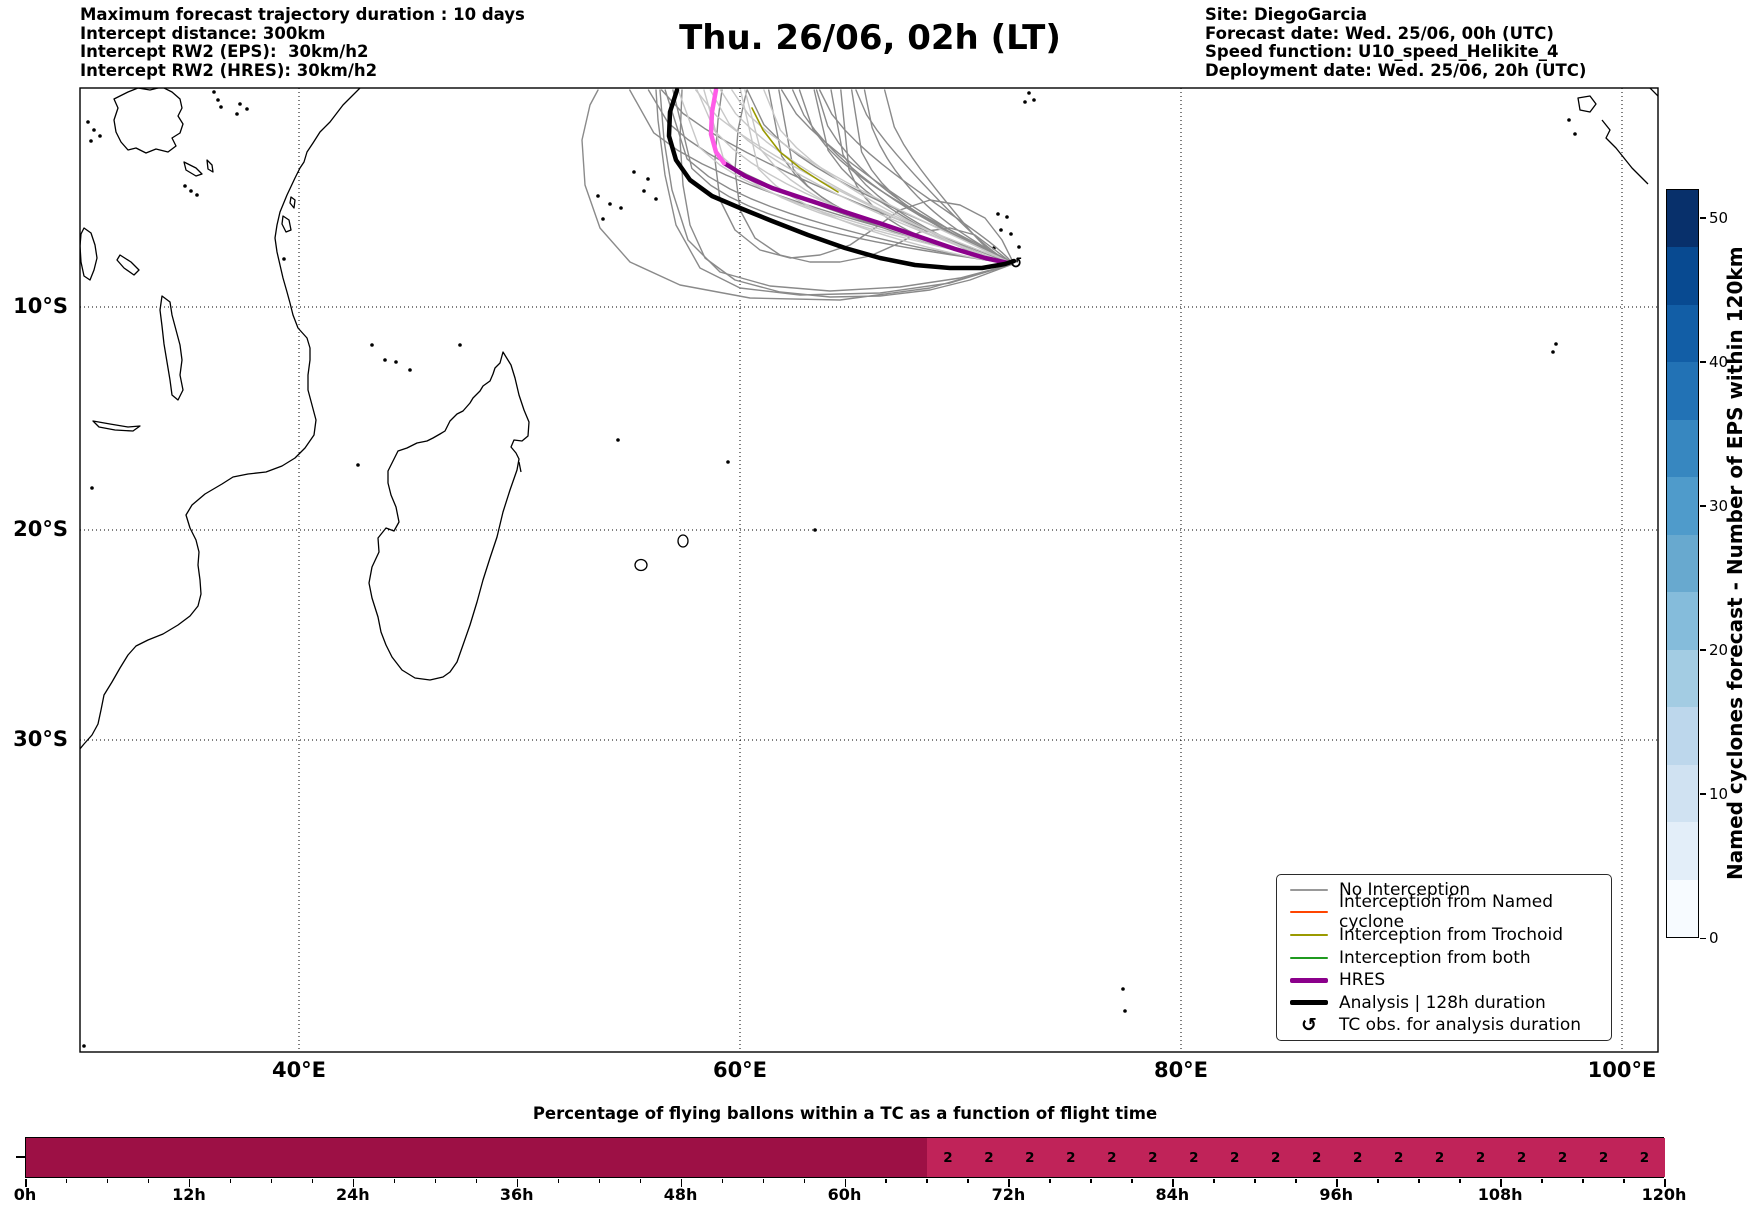 The height and width of the screenshot is (1213, 1752). Describe the element at coordinates (1296, 1157) in the screenshot. I see `strip-segment-light` at that location.